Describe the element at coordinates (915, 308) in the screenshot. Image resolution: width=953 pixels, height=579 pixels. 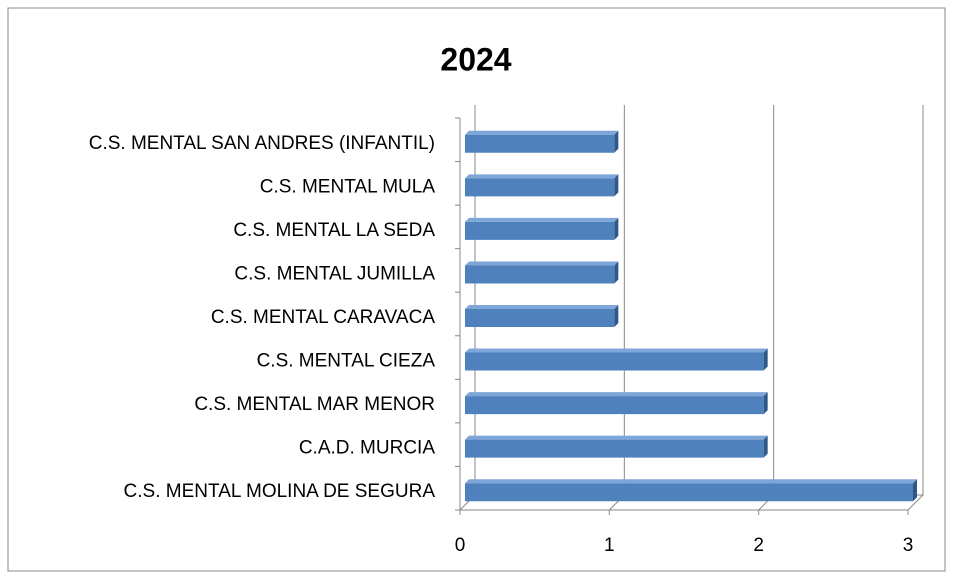
I see `grid-line` at that location.